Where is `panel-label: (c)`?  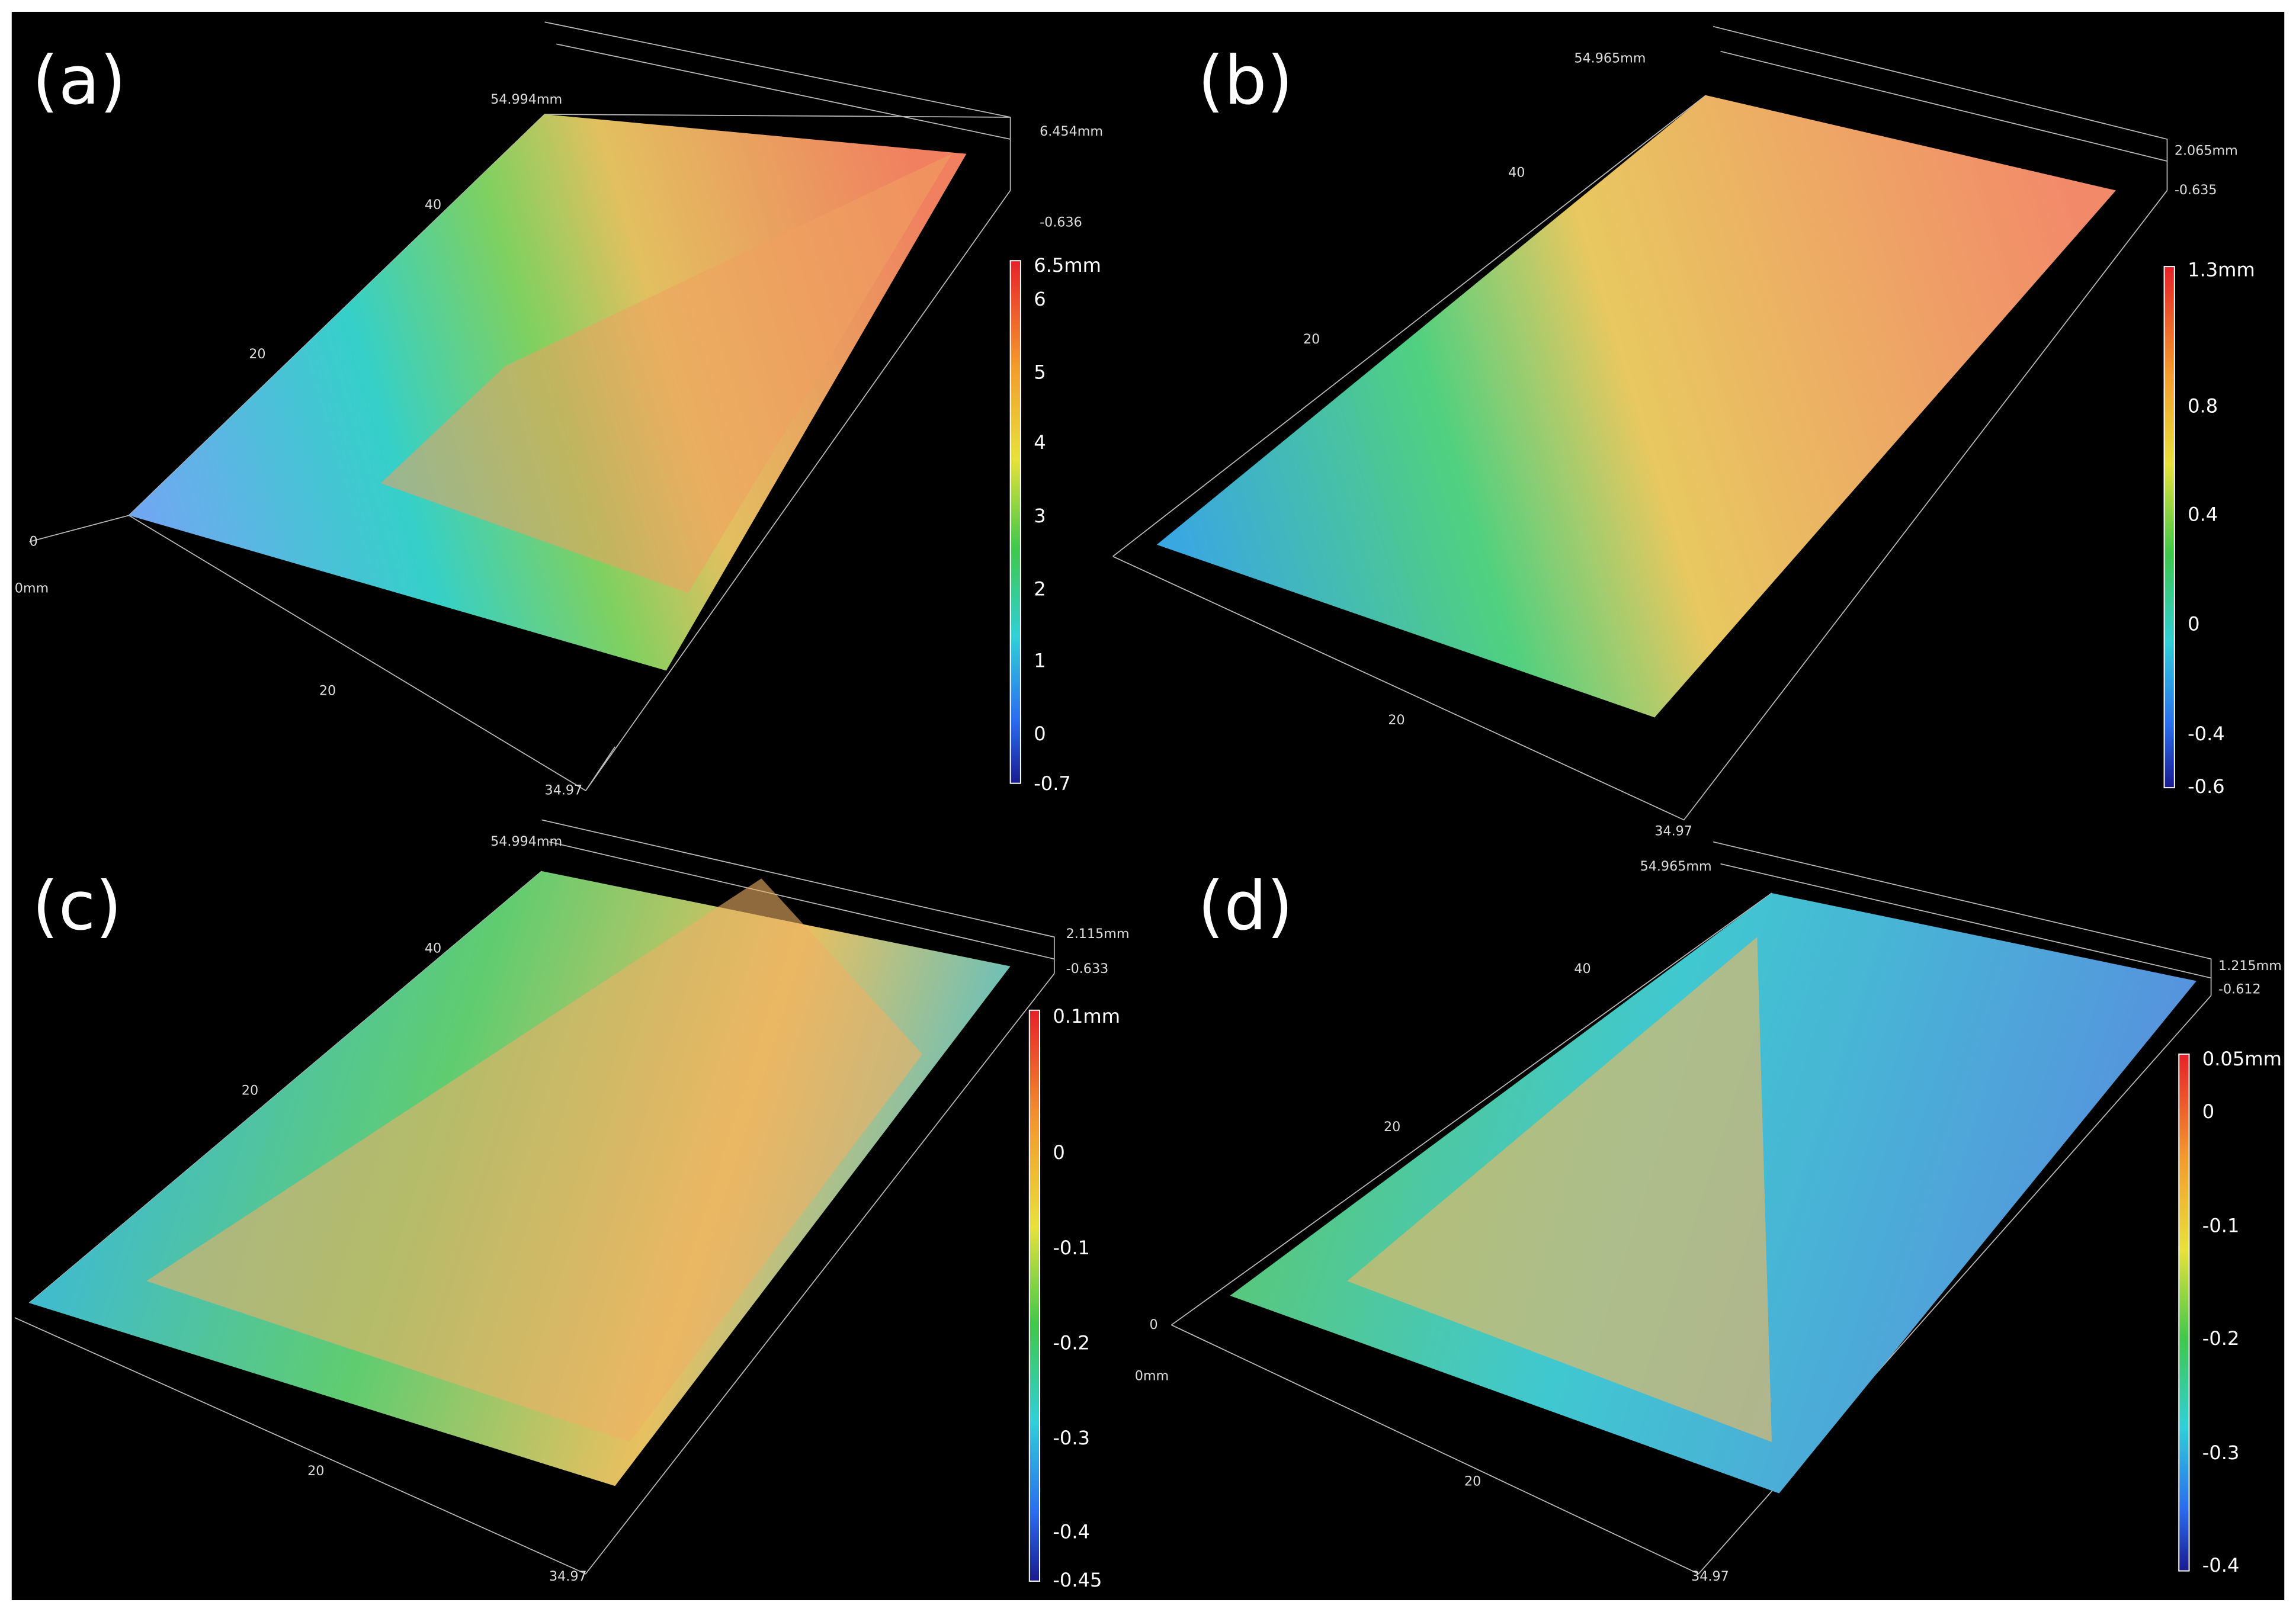 panel-label: (c) is located at coordinates (76, 905).